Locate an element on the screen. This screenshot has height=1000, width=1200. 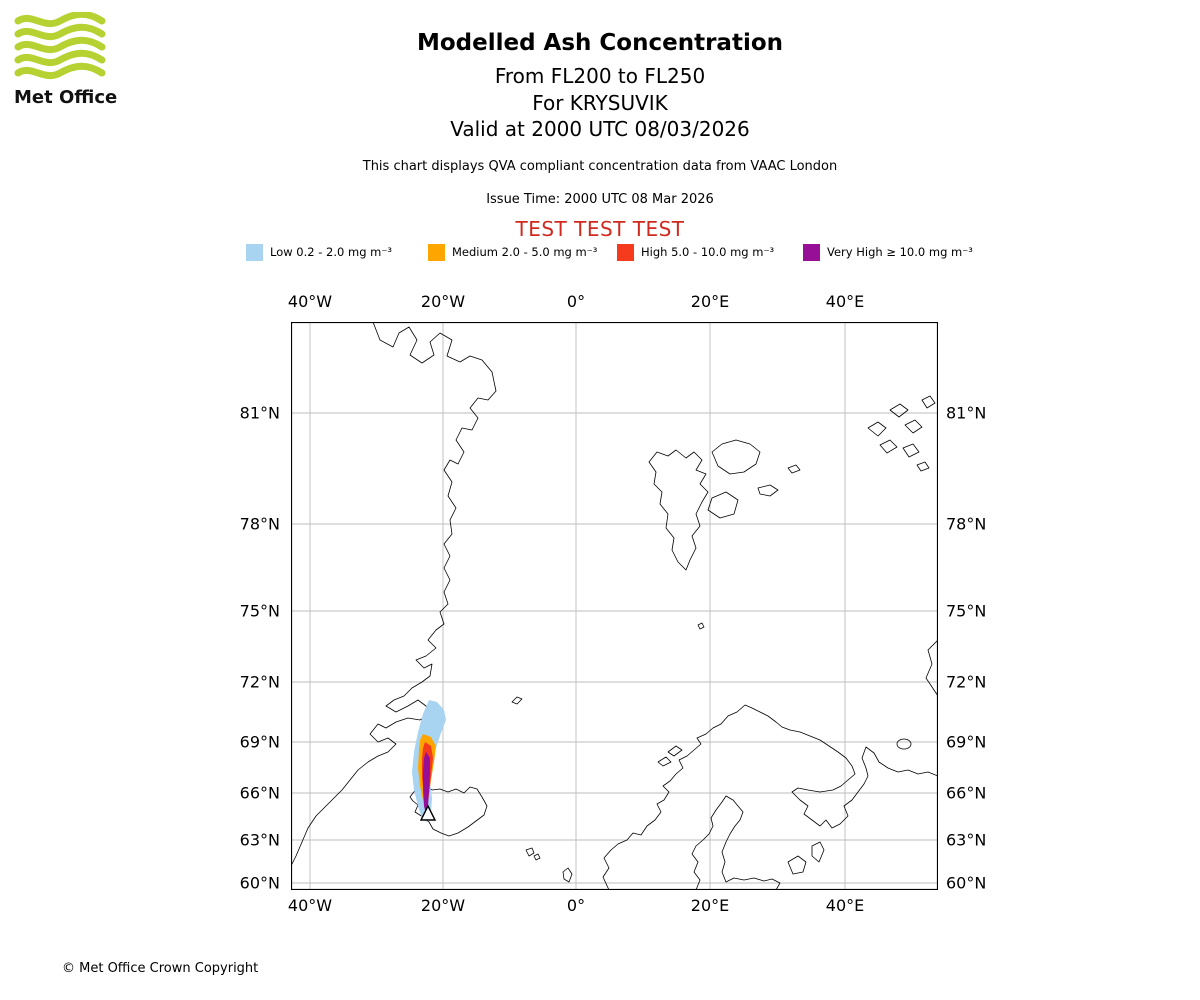
legend-swatch-low-icon is located at coordinates (254, 252).